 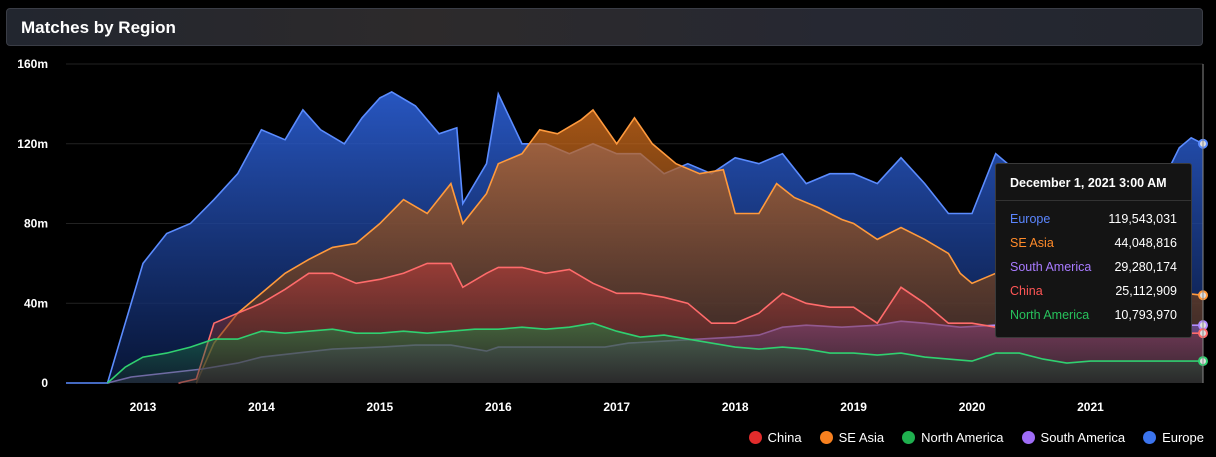 I want to click on y-tick-label: 80m, so click(x=36, y=224).